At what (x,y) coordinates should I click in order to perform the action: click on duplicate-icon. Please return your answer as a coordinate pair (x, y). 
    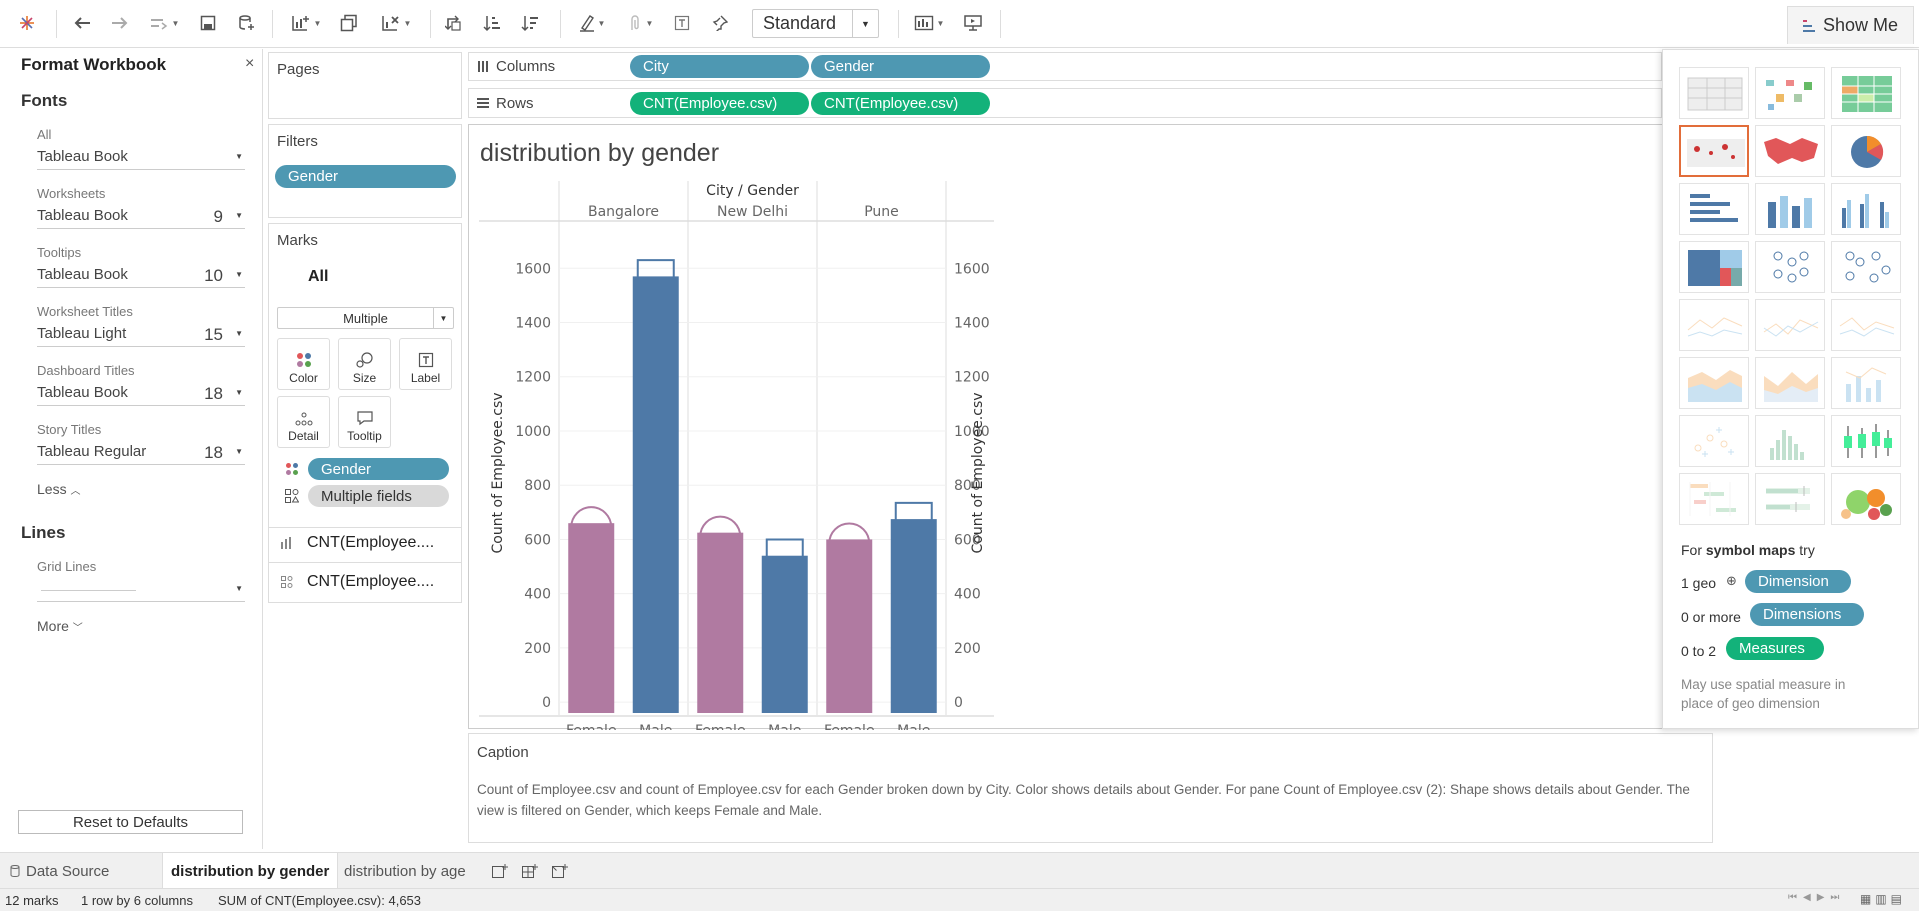
    Looking at the image, I should click on (349, 23).